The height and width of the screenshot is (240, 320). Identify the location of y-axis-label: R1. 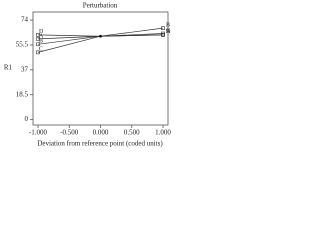
(8, 68).